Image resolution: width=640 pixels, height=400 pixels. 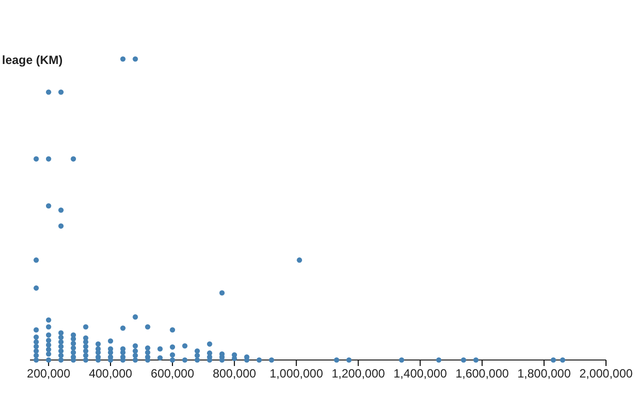 I want to click on x-tick-label: 1,200,000, so click(x=359, y=373).